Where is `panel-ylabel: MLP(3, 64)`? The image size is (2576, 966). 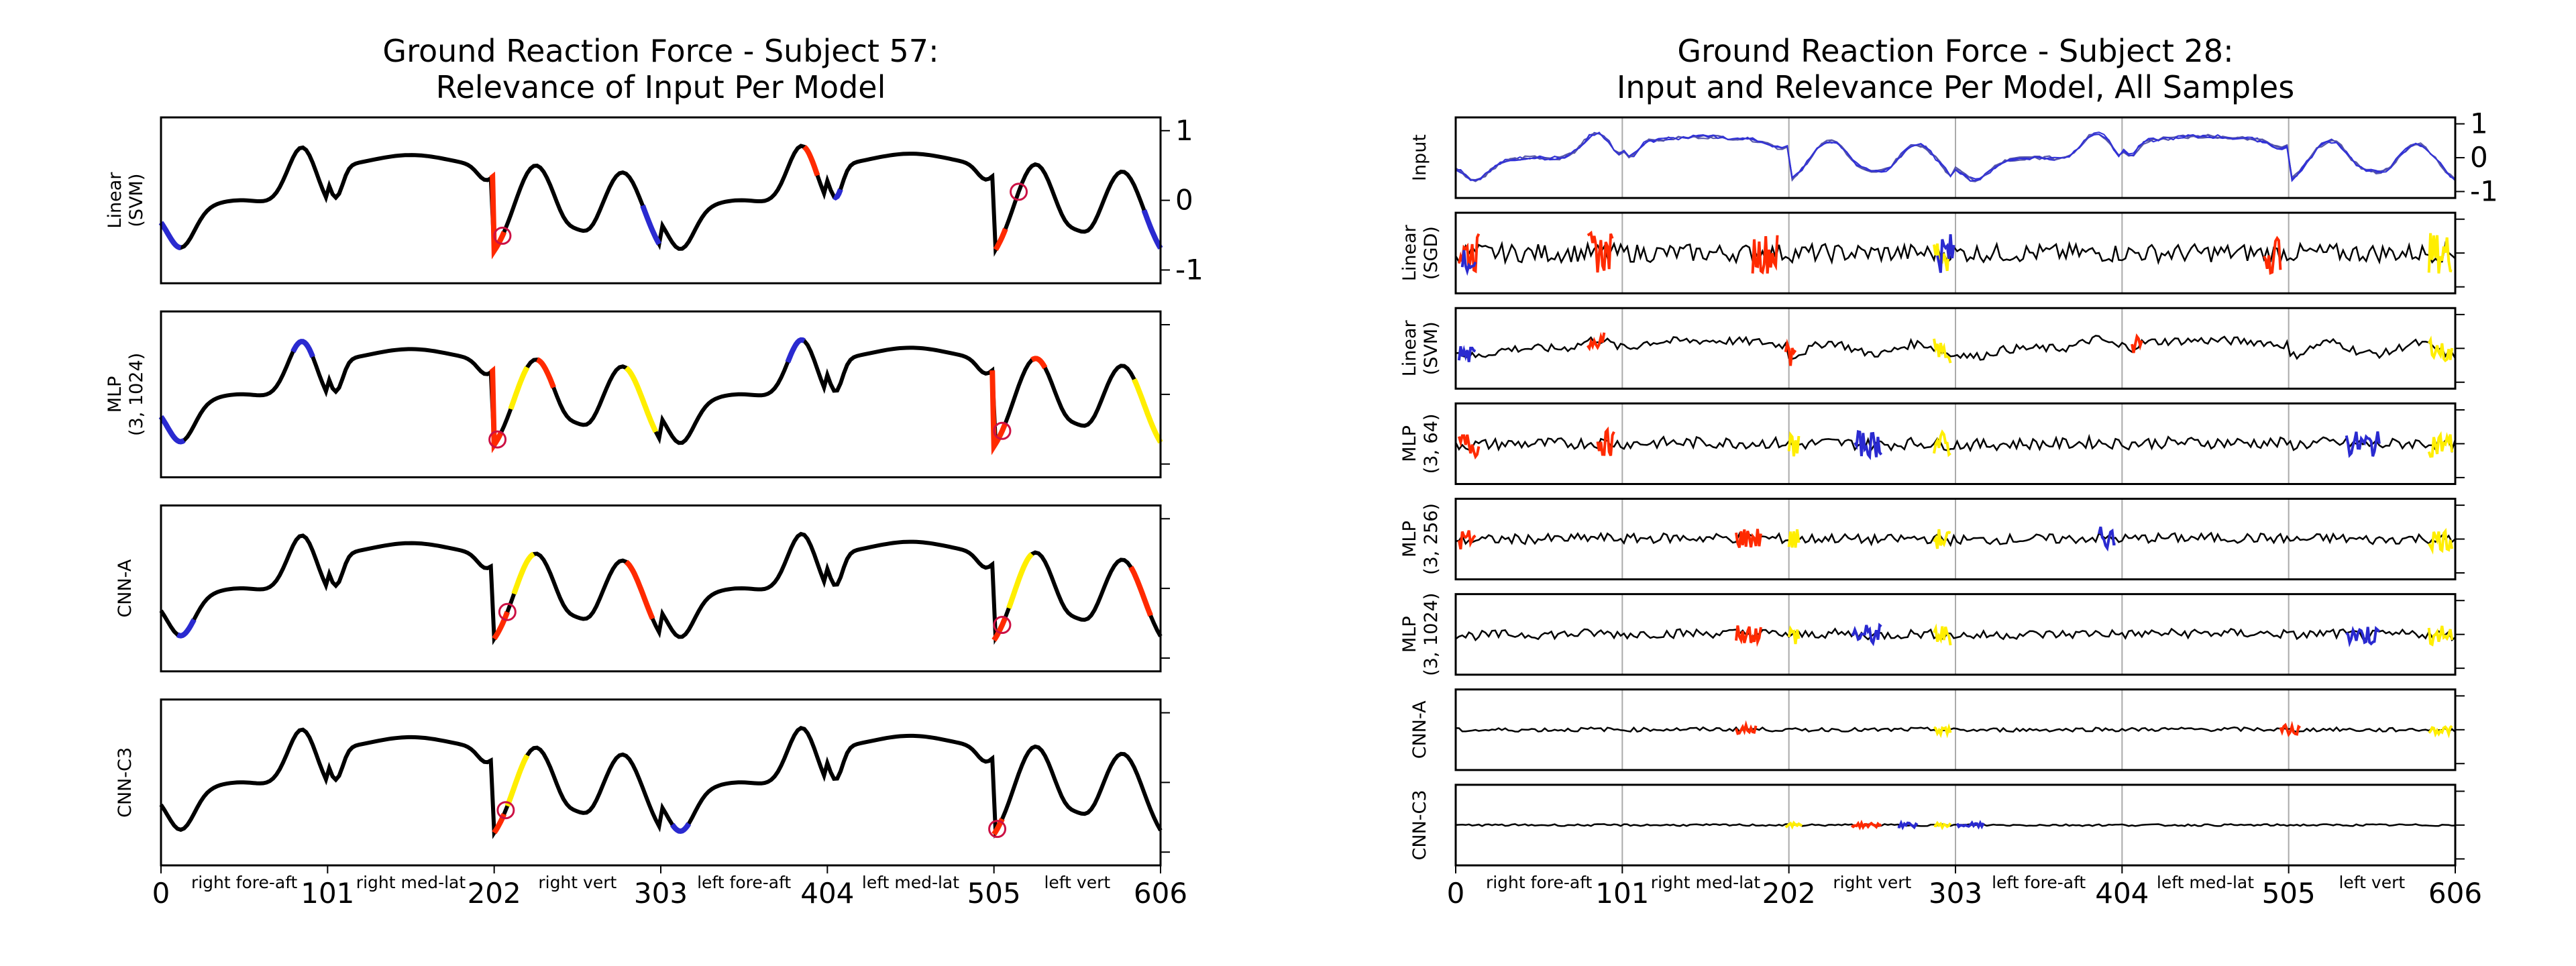
panel-ylabel: MLP(3, 64) is located at coordinates (1420, 444).